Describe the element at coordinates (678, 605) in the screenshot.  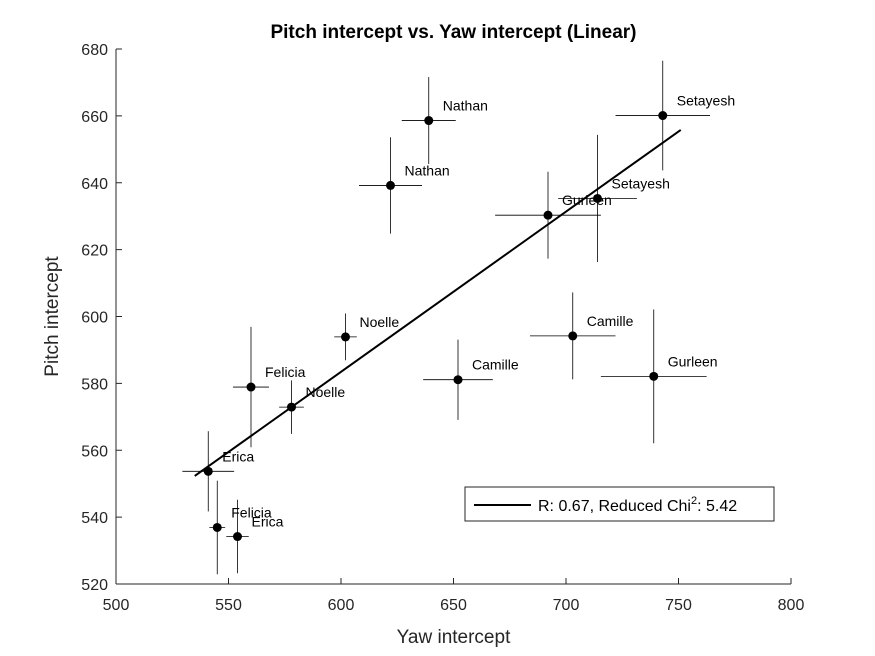
I see `x-tick-label: 750` at that location.